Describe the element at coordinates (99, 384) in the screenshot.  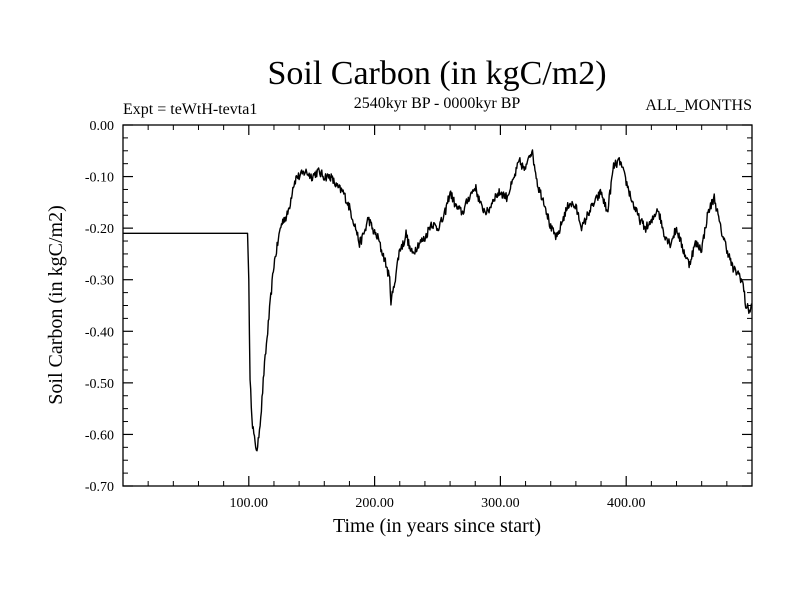
I see `y-tick-label: -0.50` at that location.